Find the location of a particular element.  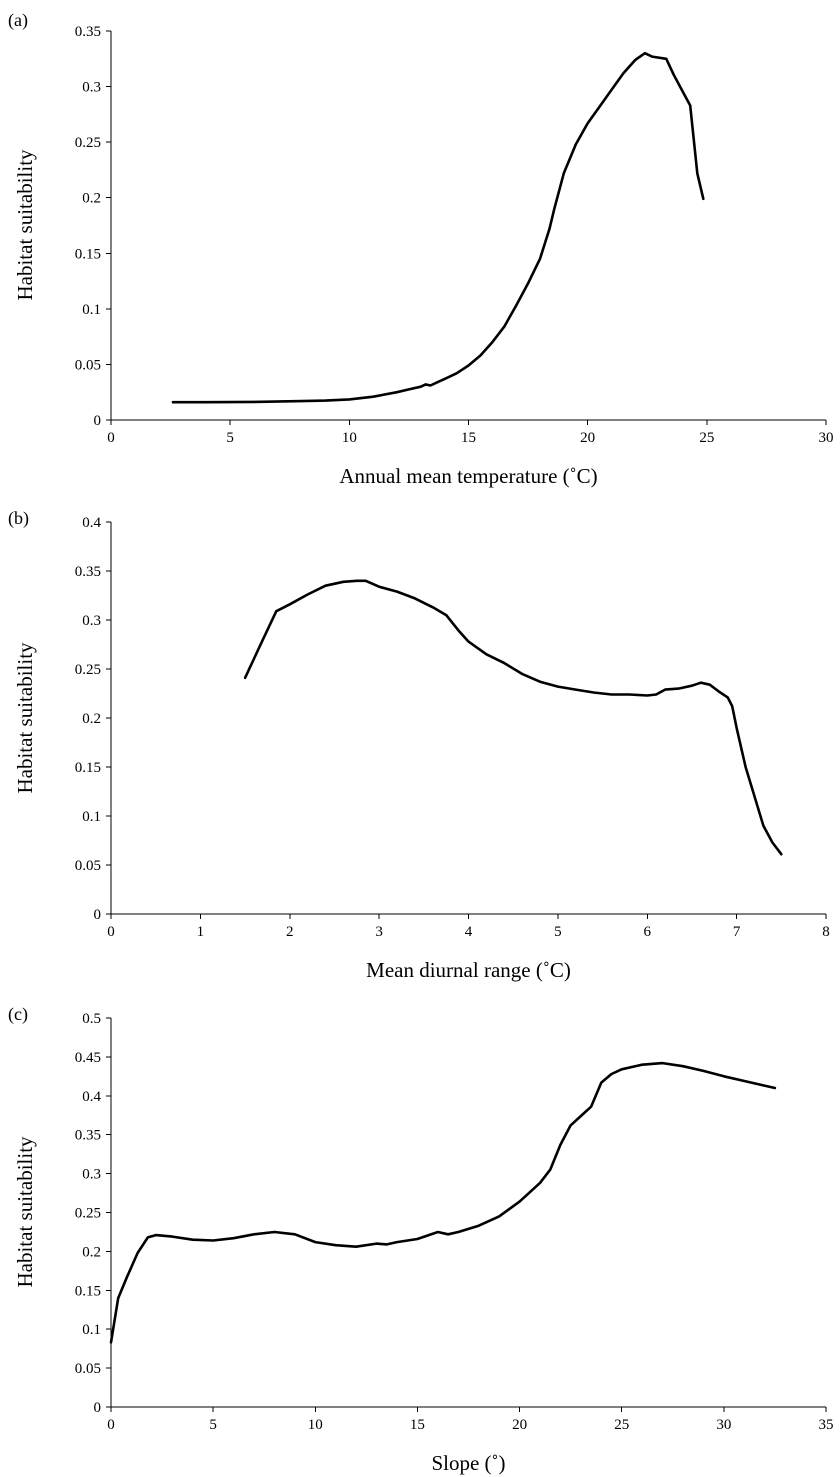

x-tick-label: 1 is located at coordinates (201, 932).